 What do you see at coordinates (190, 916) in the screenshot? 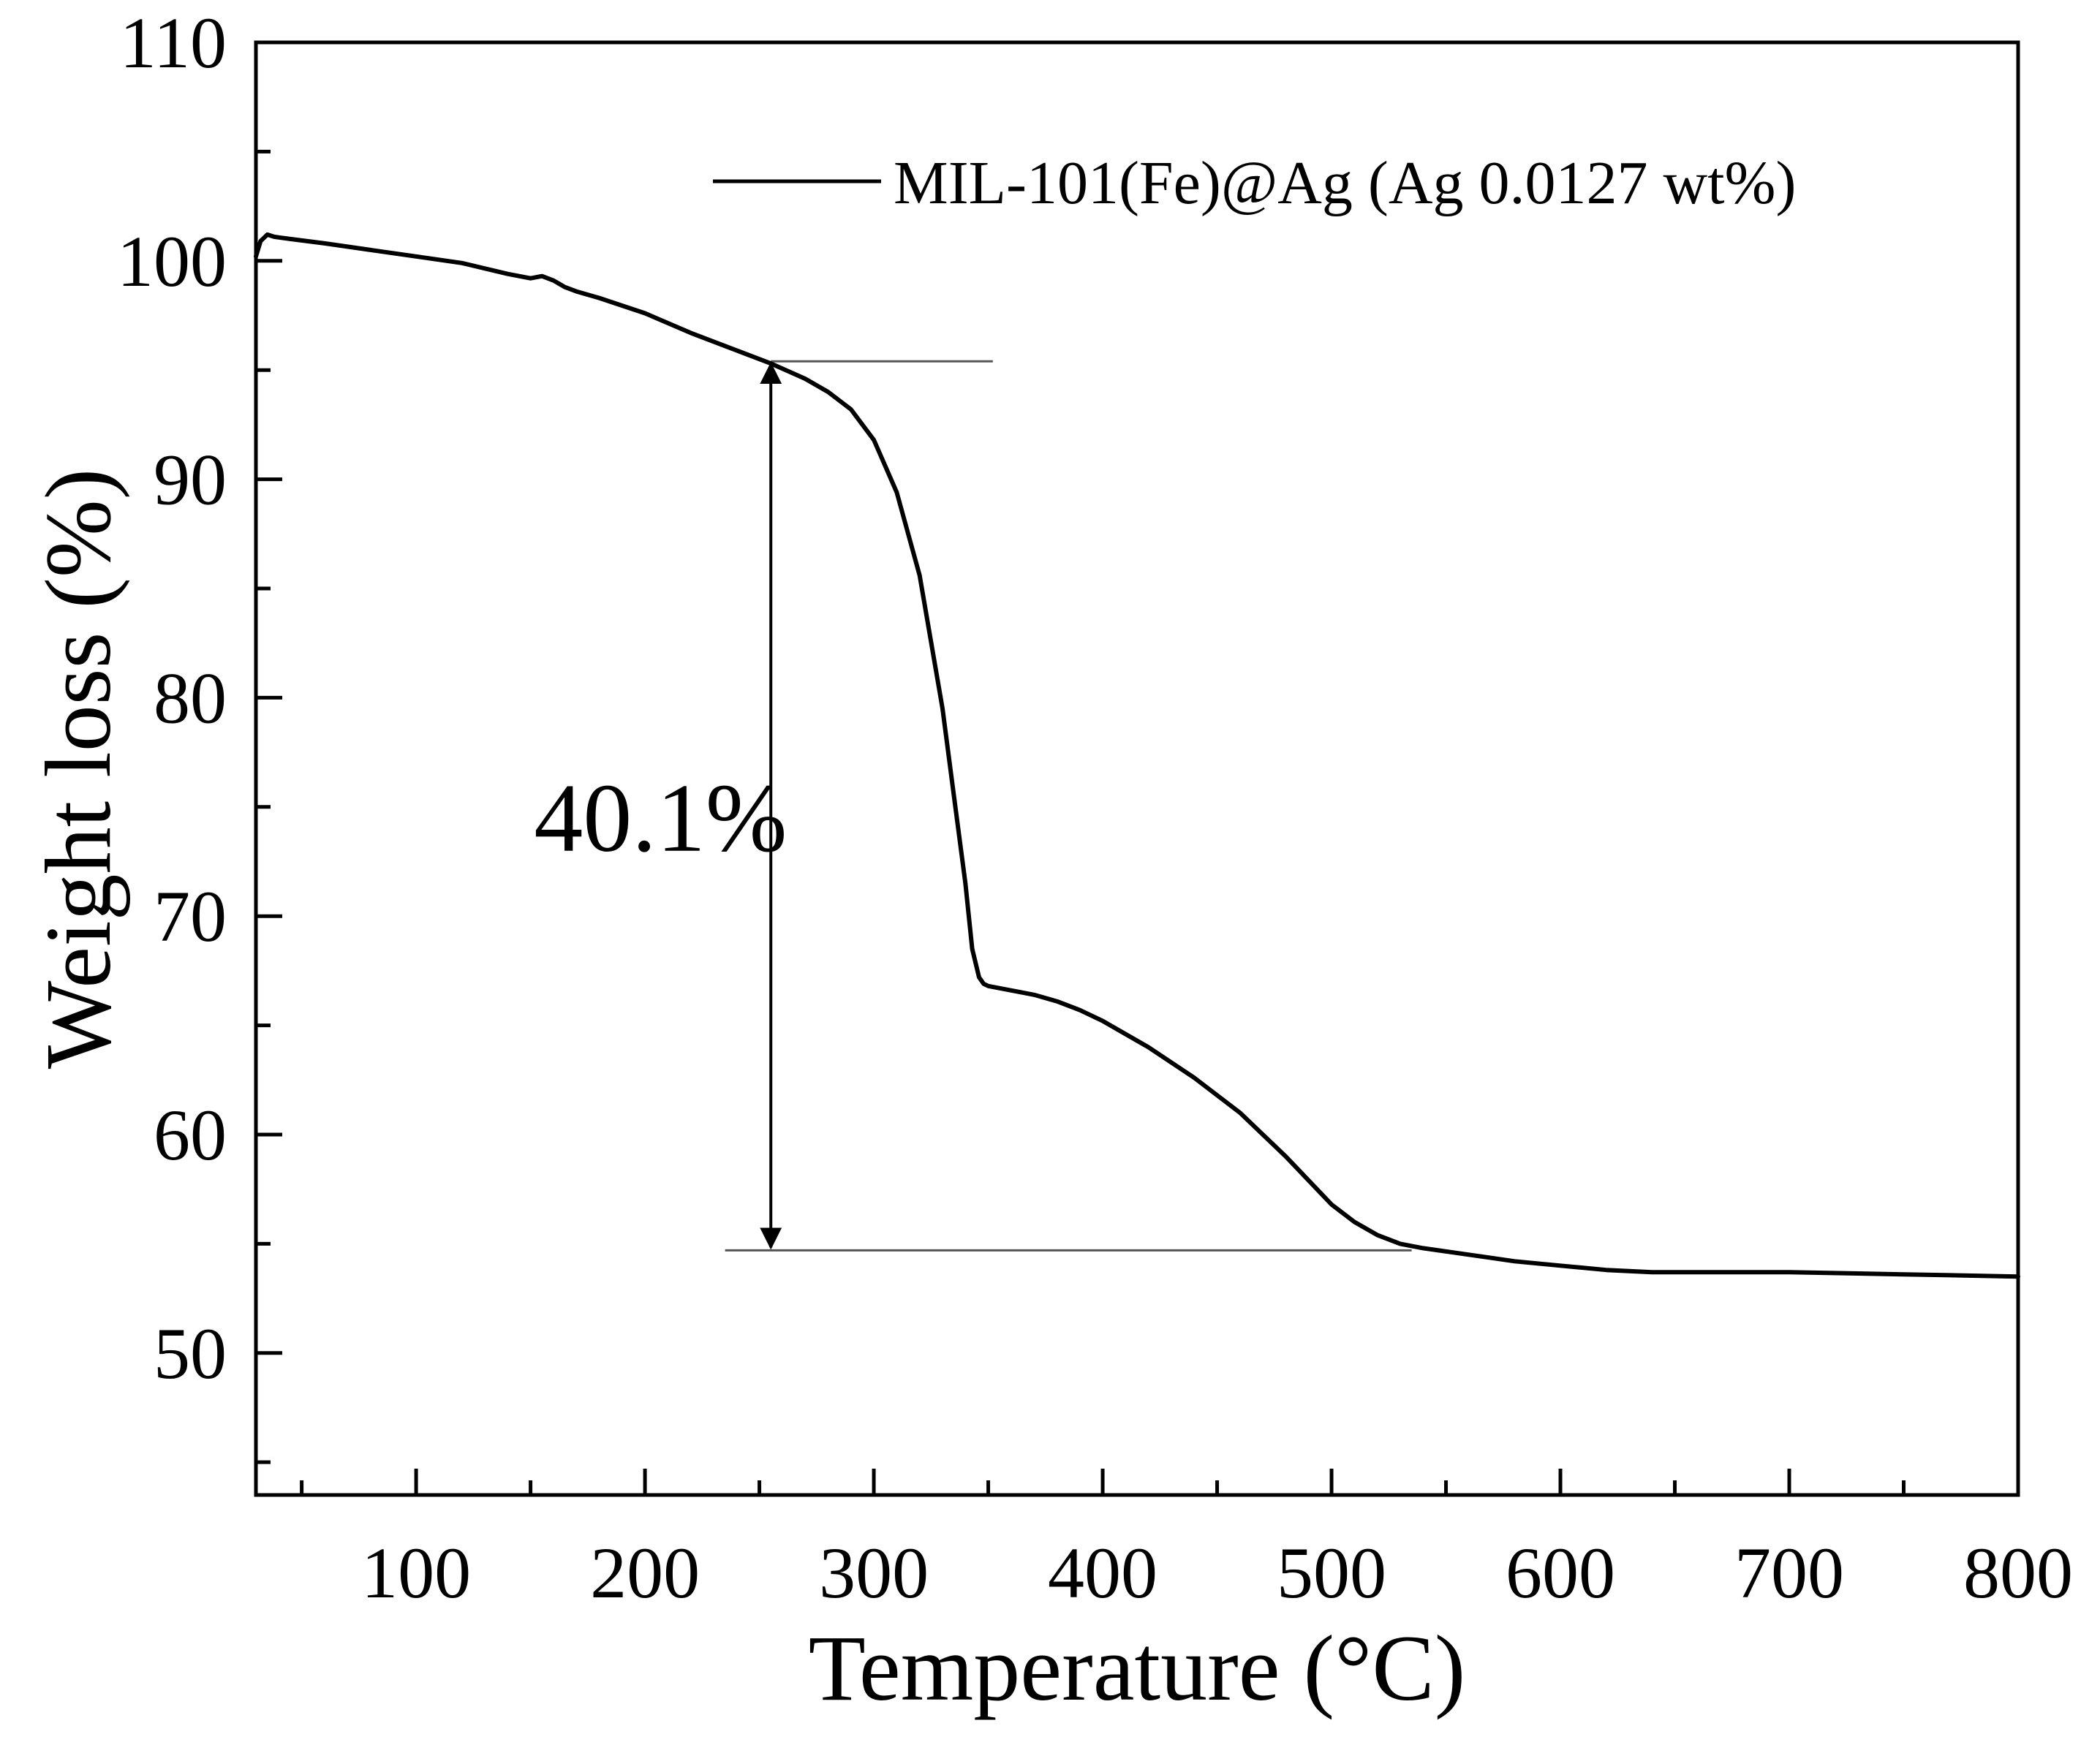
I see `y-tick-label: 70` at bounding box center [190, 916].